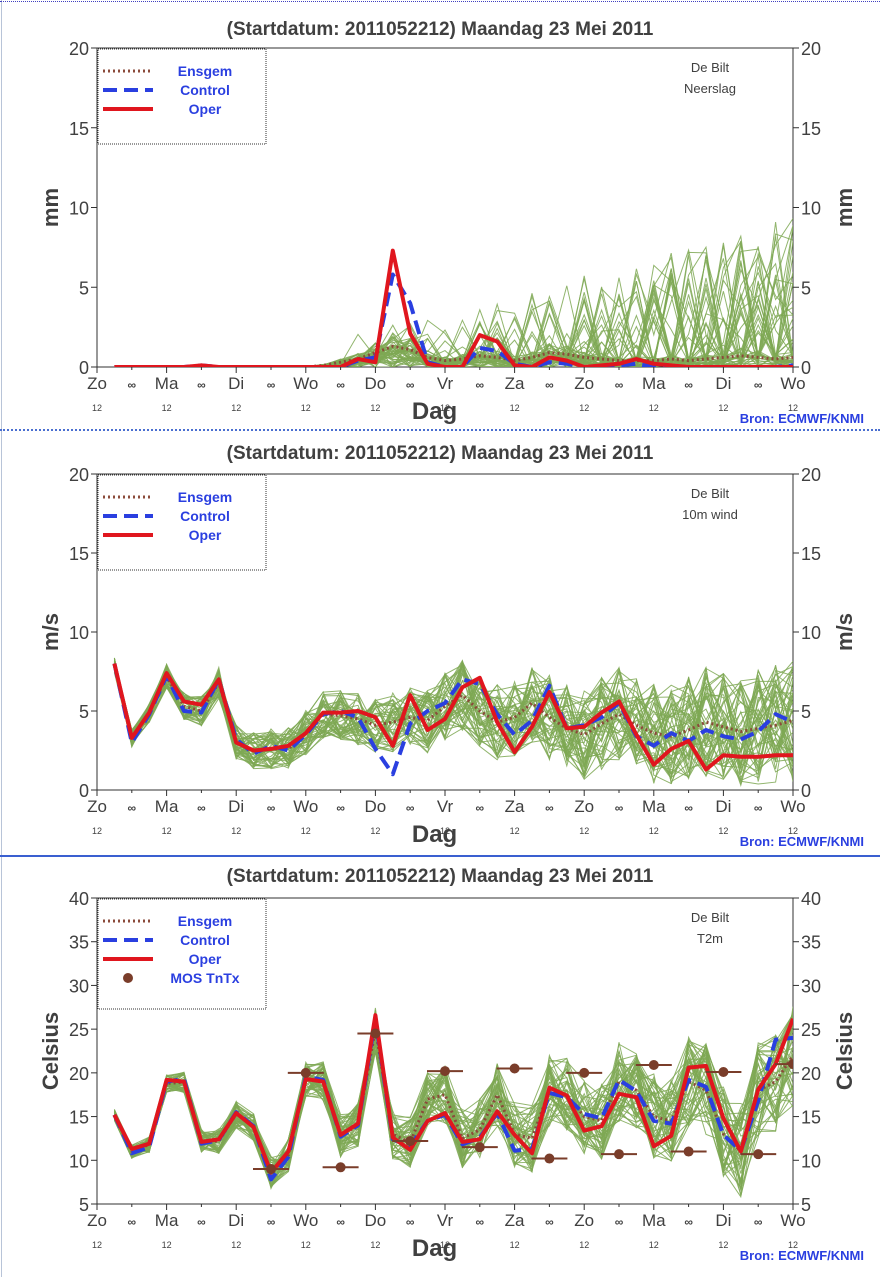 The height and width of the screenshot is (1277, 880). I want to click on y-axis-label-right: mm, so click(844, 207).